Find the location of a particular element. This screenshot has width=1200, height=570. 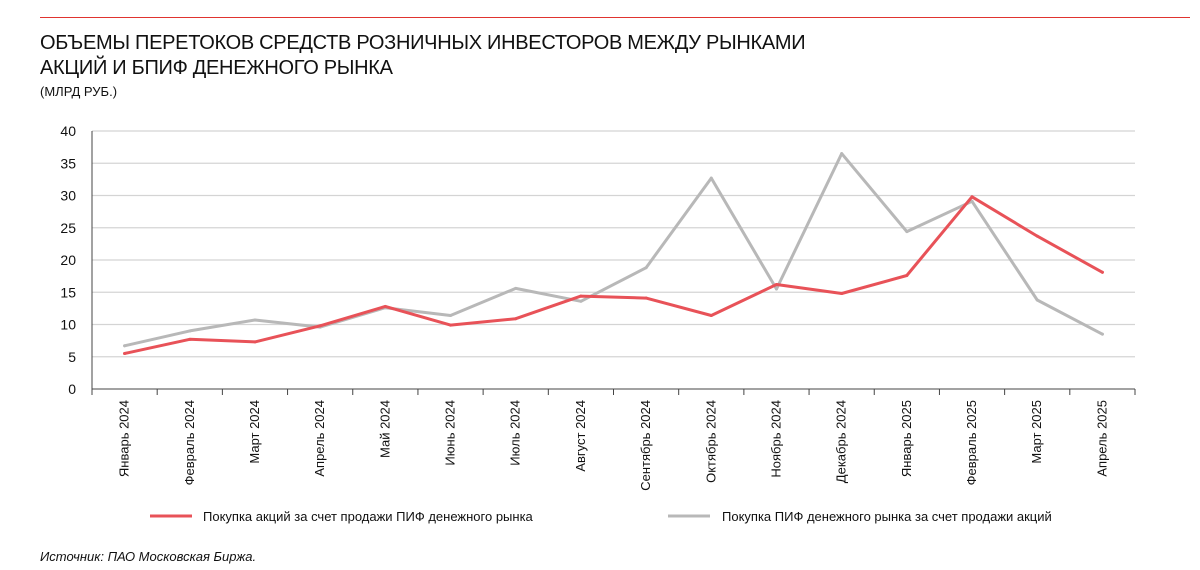

x-tick-label: Февраль 2024 is located at coordinates (189, 442).